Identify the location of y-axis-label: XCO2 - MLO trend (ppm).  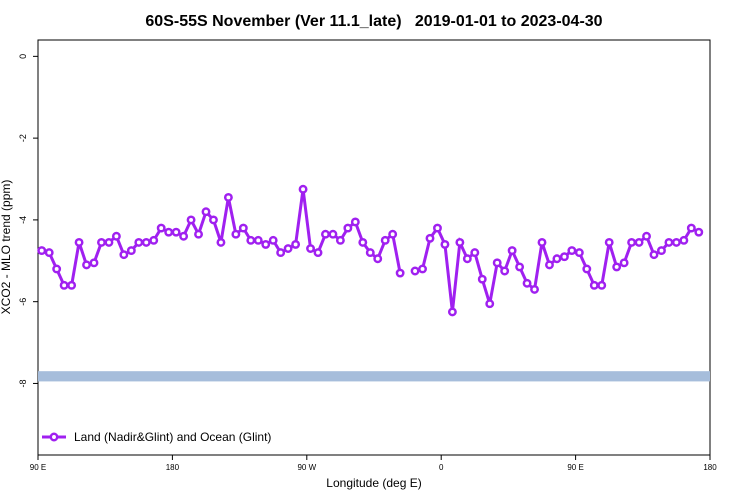
(6, 247).